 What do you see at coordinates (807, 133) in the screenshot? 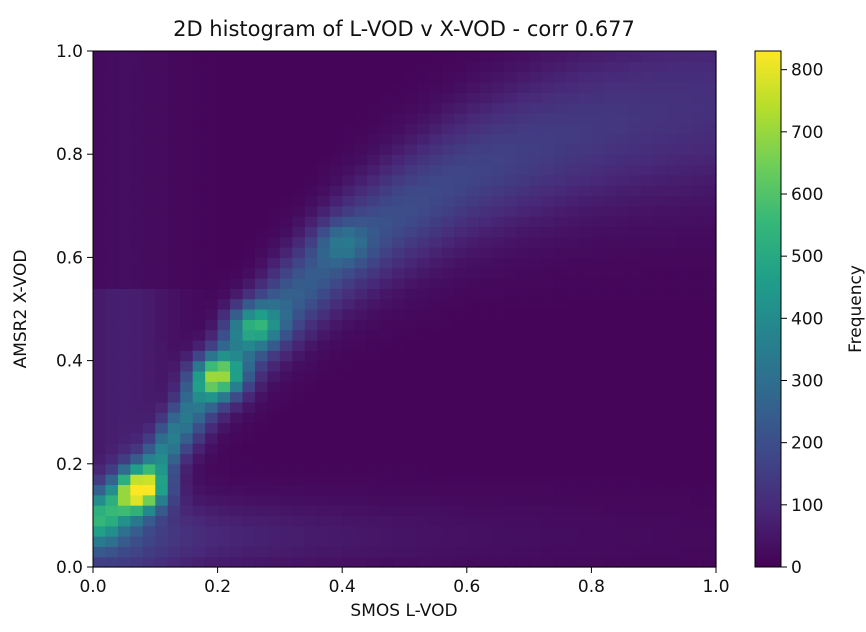
I see `colorbar-tick-label: 700` at bounding box center [807, 133].